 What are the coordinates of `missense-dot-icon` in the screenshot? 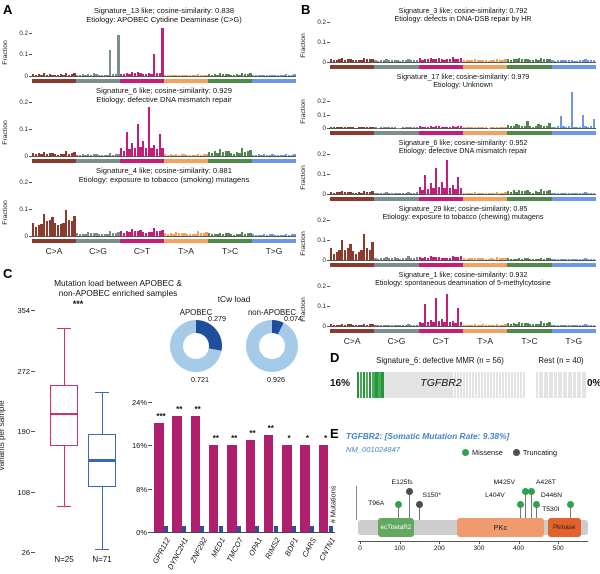 It's located at (465, 452).